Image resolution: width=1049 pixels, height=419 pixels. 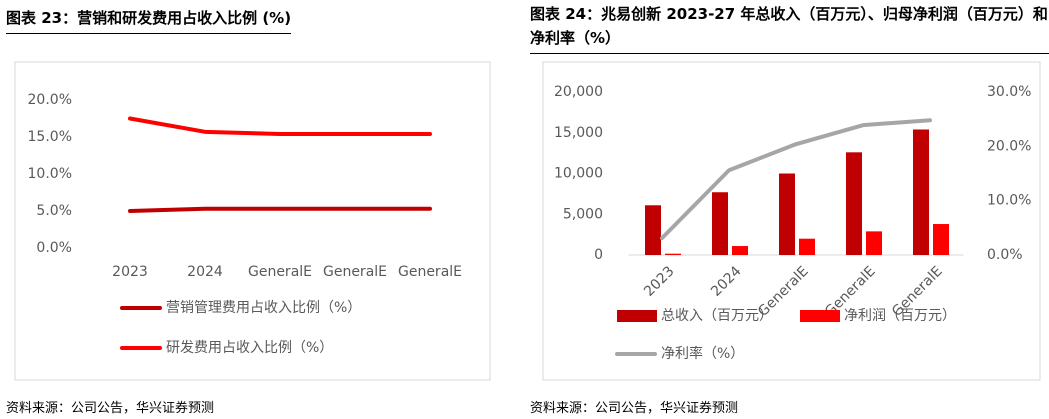 I want to click on y-tick-label: 15,000, so click(x=578, y=133).